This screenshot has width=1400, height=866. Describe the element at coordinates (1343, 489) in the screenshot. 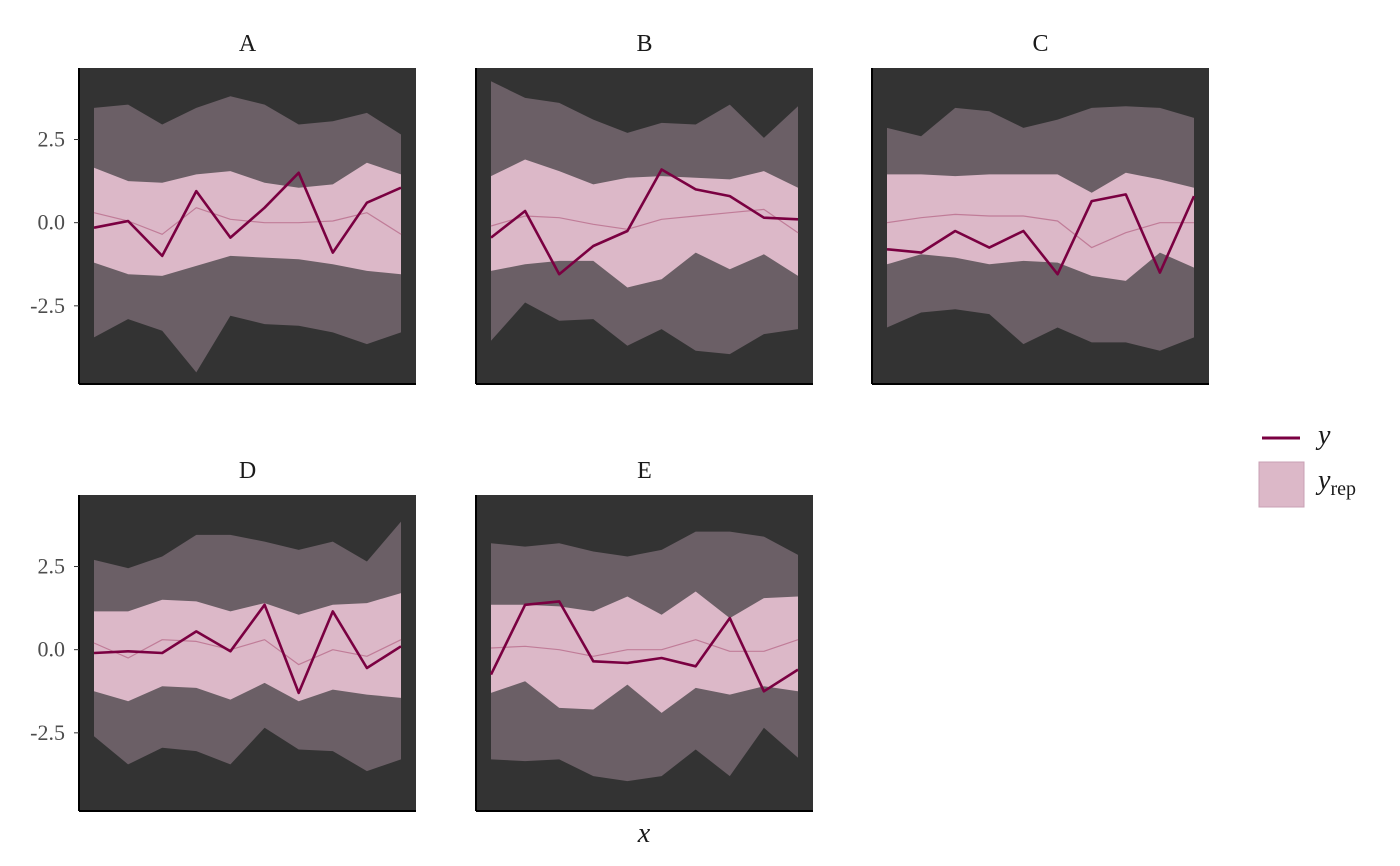

I see `legend-yrep-subscript: rep` at that location.